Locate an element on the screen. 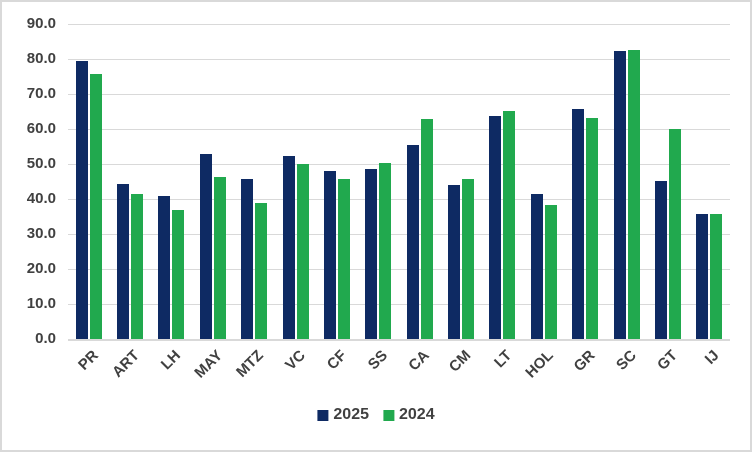 The width and height of the screenshot is (752, 452). x-tick-label-PR: PR is located at coordinates (88, 360).